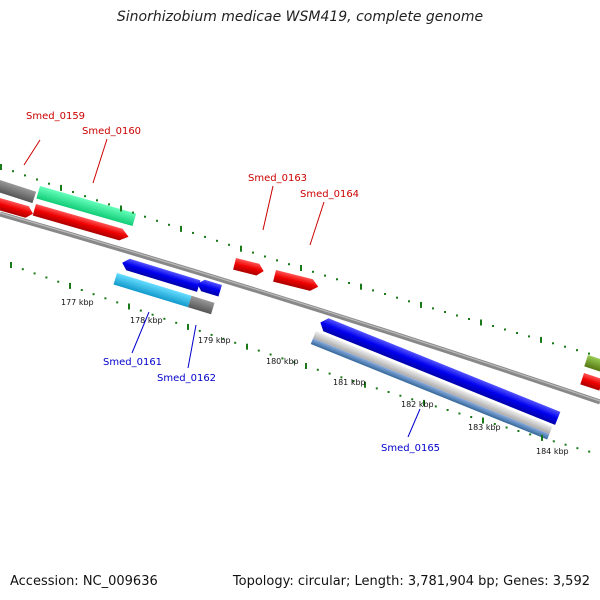  What do you see at coordinates (484, 427) in the screenshot?
I see `scale-label: 183 kbp` at bounding box center [484, 427].